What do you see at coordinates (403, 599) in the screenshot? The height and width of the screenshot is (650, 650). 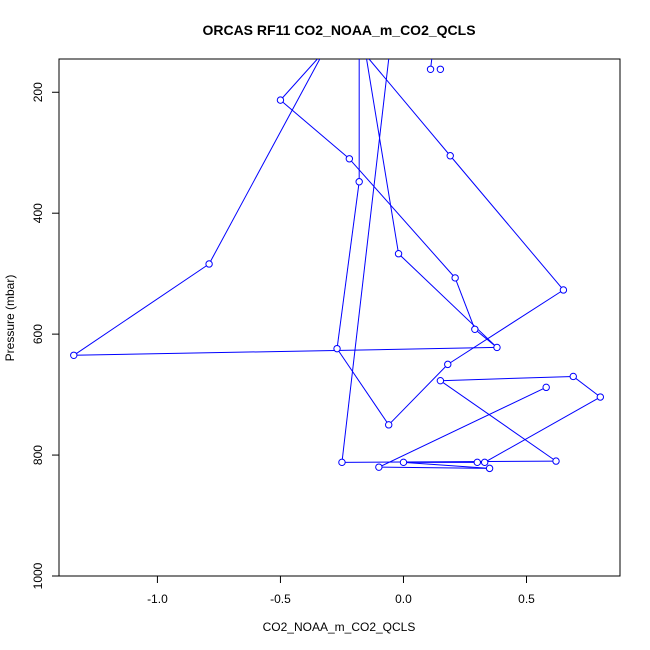 I see `x-tick-label: 0.0` at bounding box center [403, 599].